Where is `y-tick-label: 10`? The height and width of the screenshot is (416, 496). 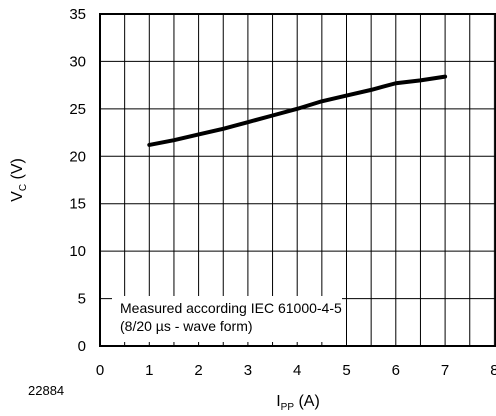
y-tick-label: 10 is located at coordinates (77, 251).